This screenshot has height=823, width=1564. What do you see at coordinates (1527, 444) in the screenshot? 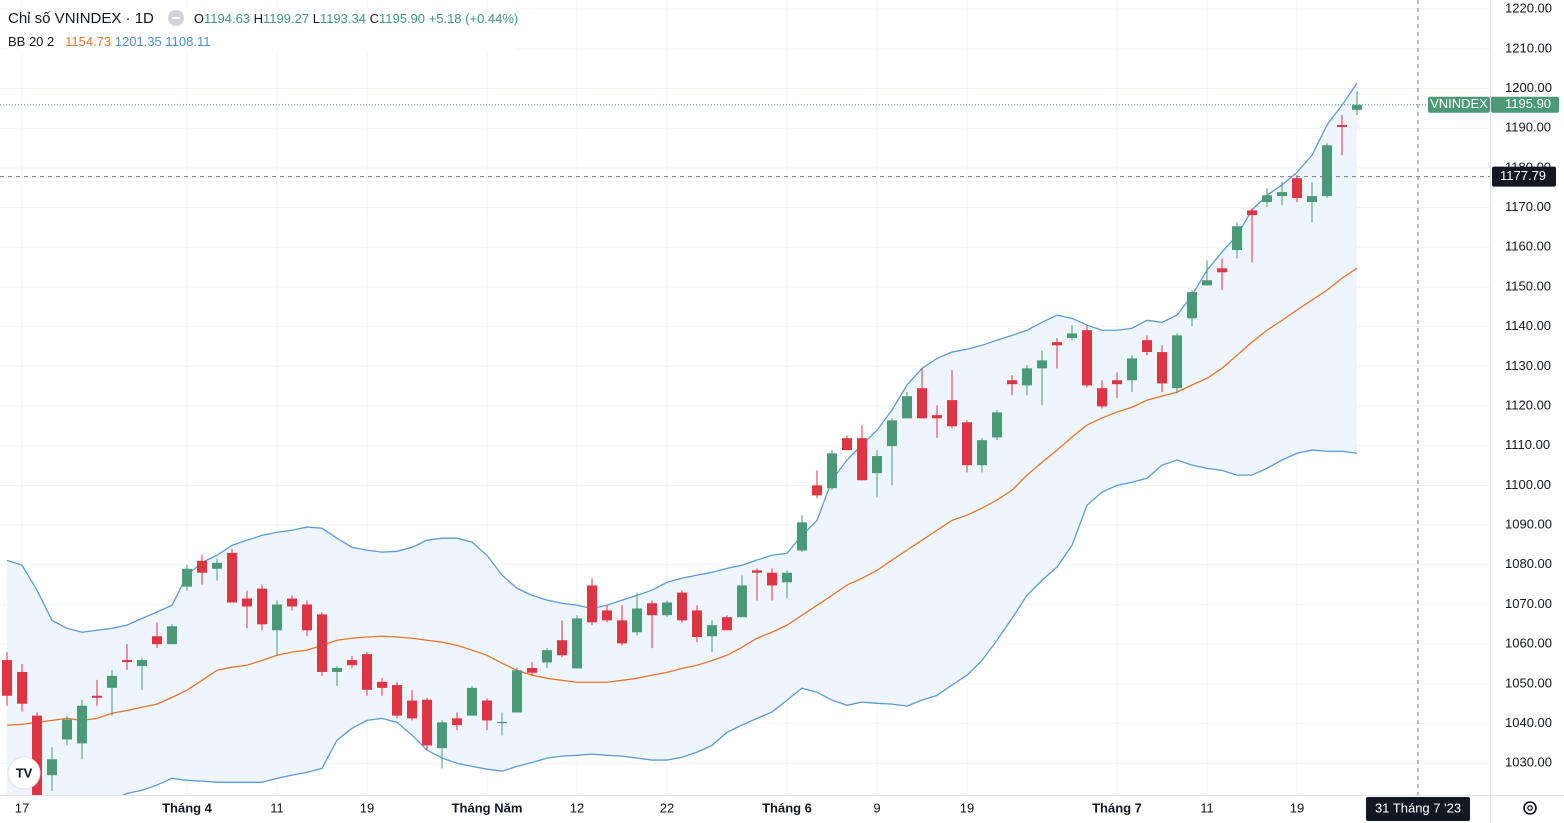
I see `y-tick-label: 1110.00` at bounding box center [1527, 444].